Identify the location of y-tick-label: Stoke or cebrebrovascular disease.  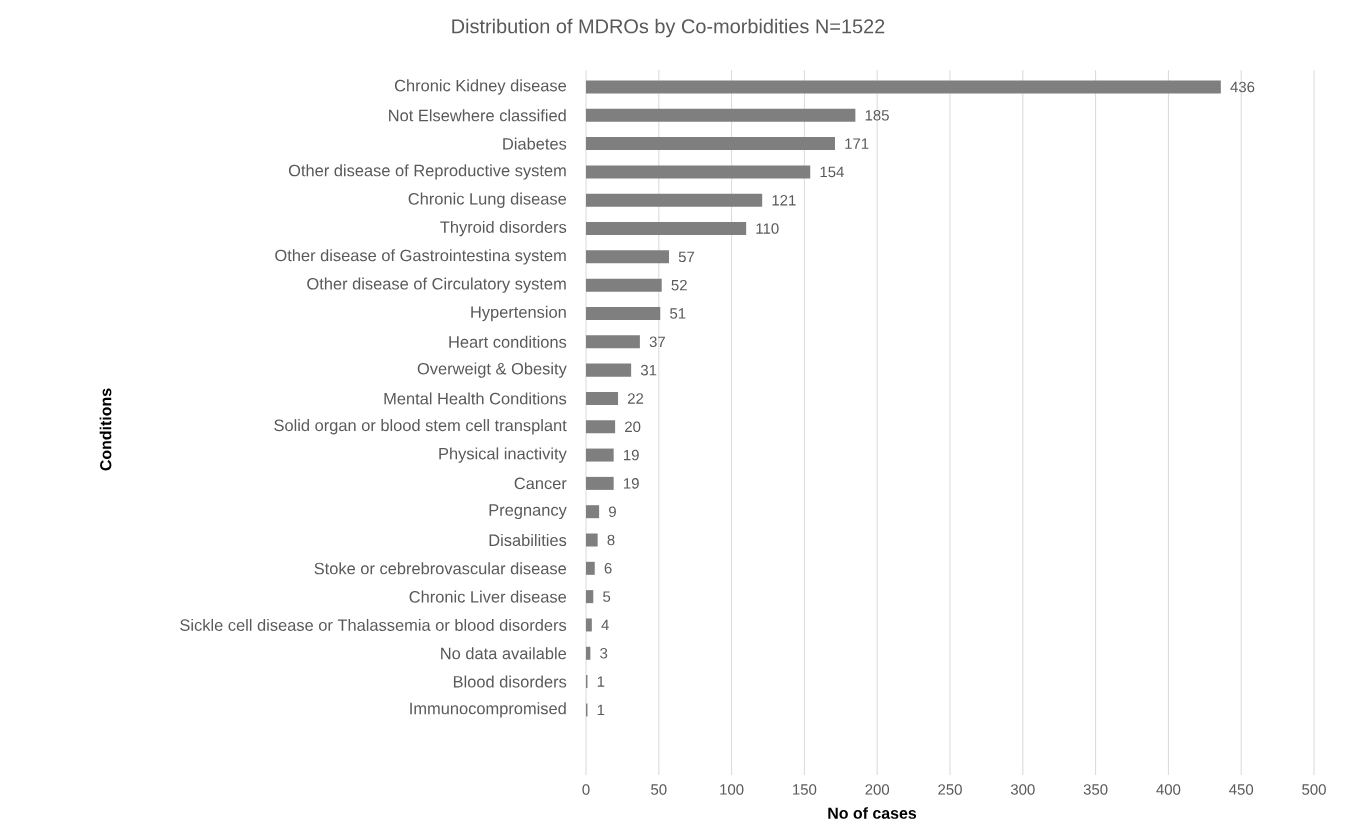
(440, 568).